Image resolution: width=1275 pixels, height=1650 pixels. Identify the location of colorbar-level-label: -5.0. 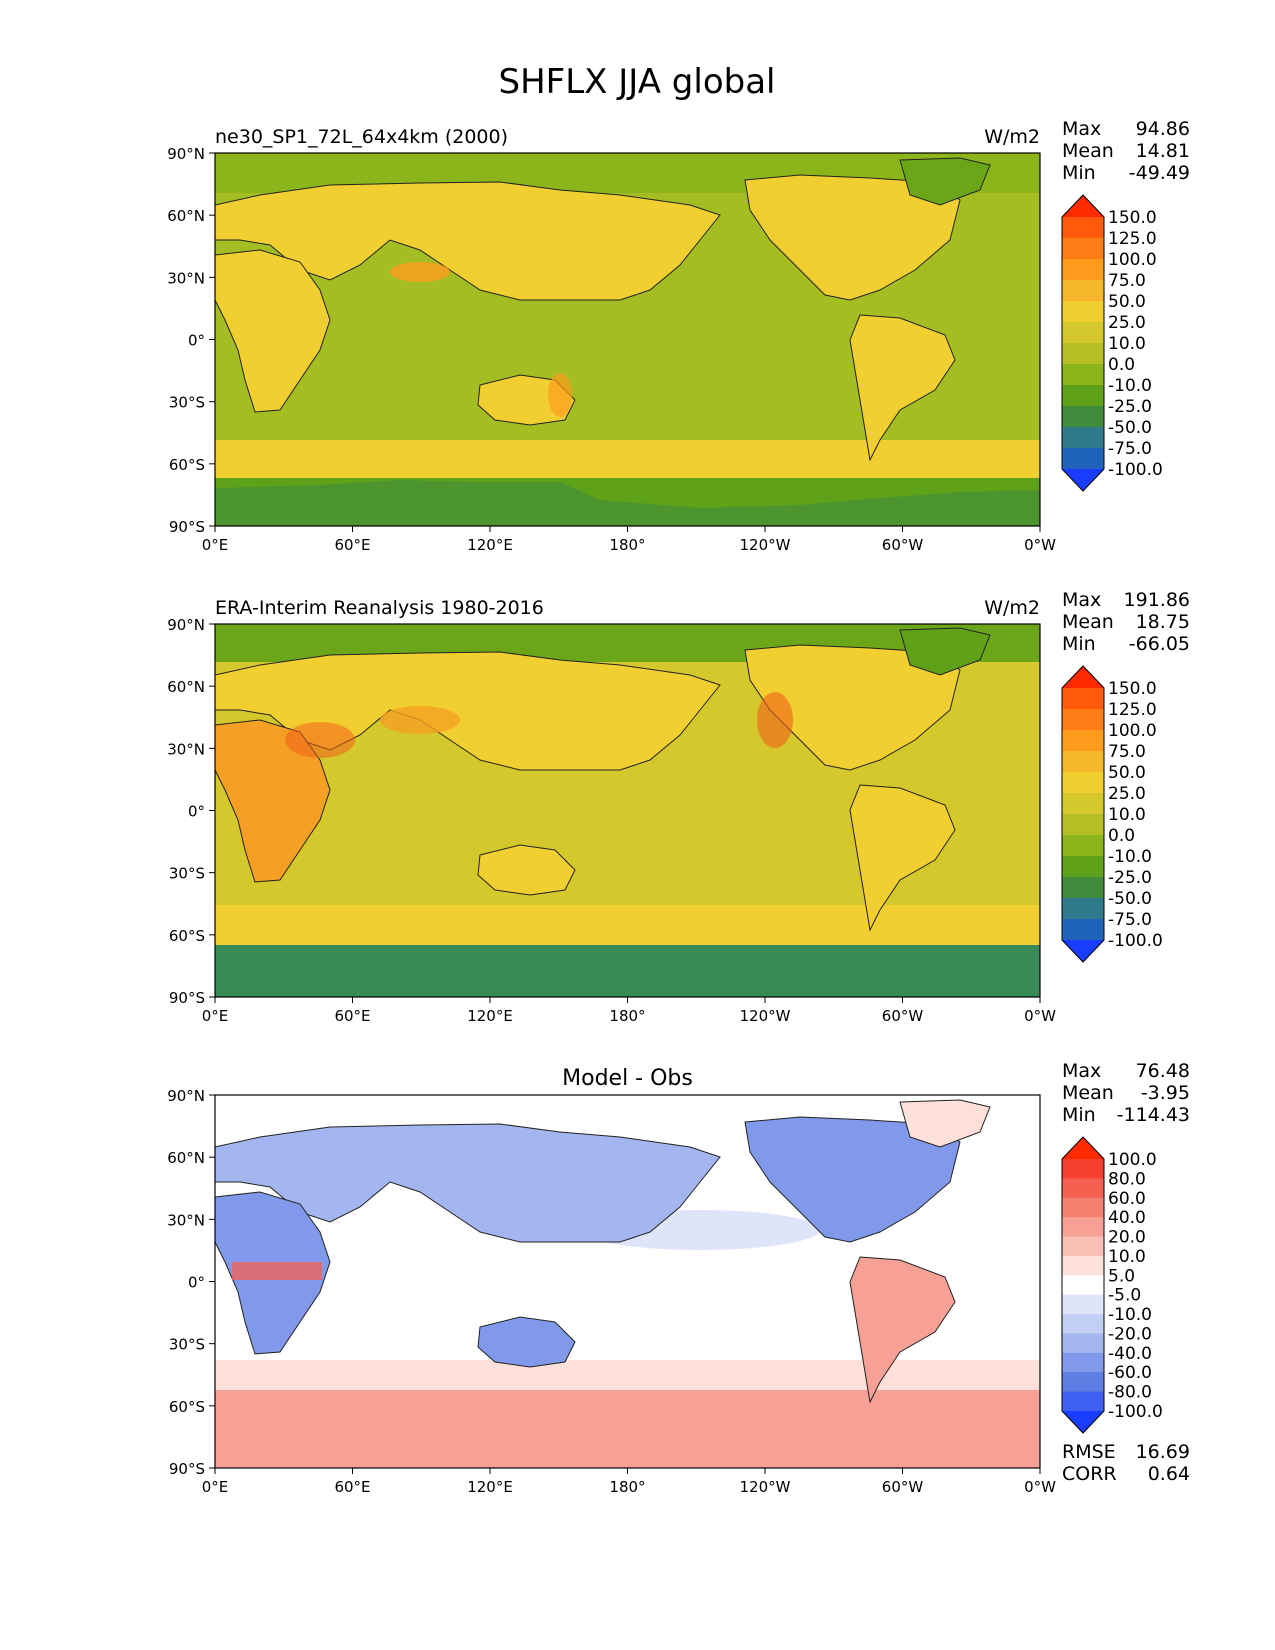
(1124, 1296).